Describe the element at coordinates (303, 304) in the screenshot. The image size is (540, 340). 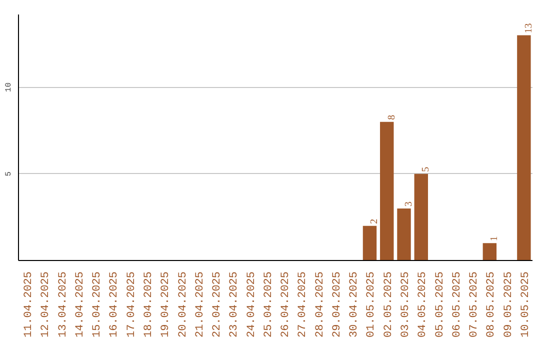
I see `x-tick-label: 27.04.2025` at that location.